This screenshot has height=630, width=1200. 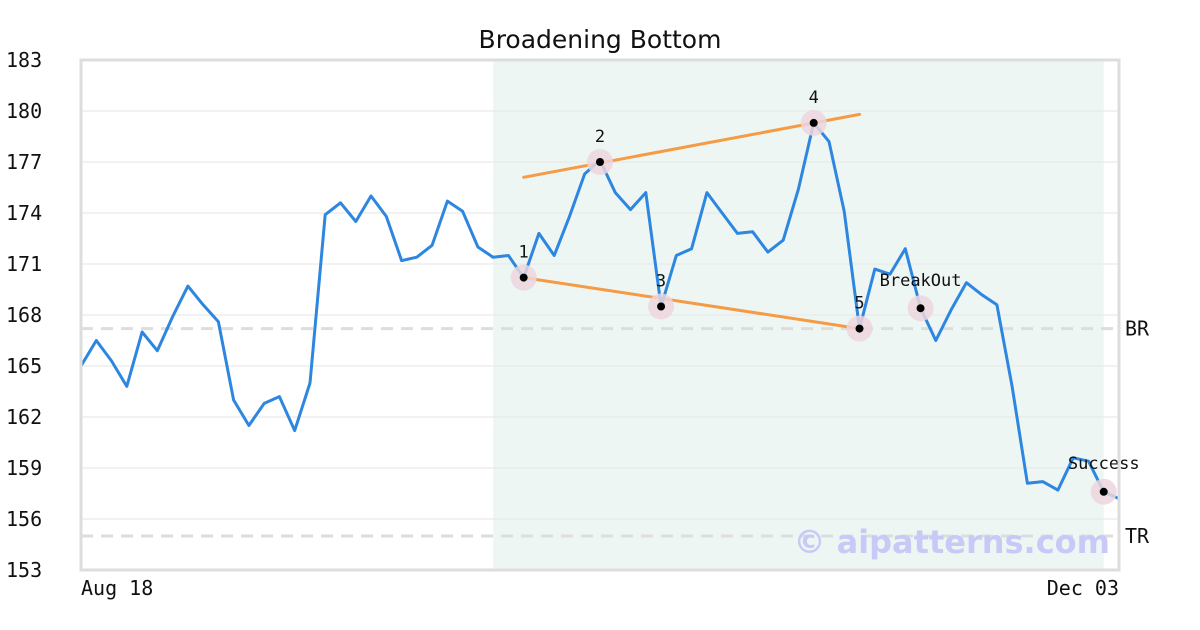 I want to click on x-tick-label-start: Aug 18, so click(x=117, y=588).